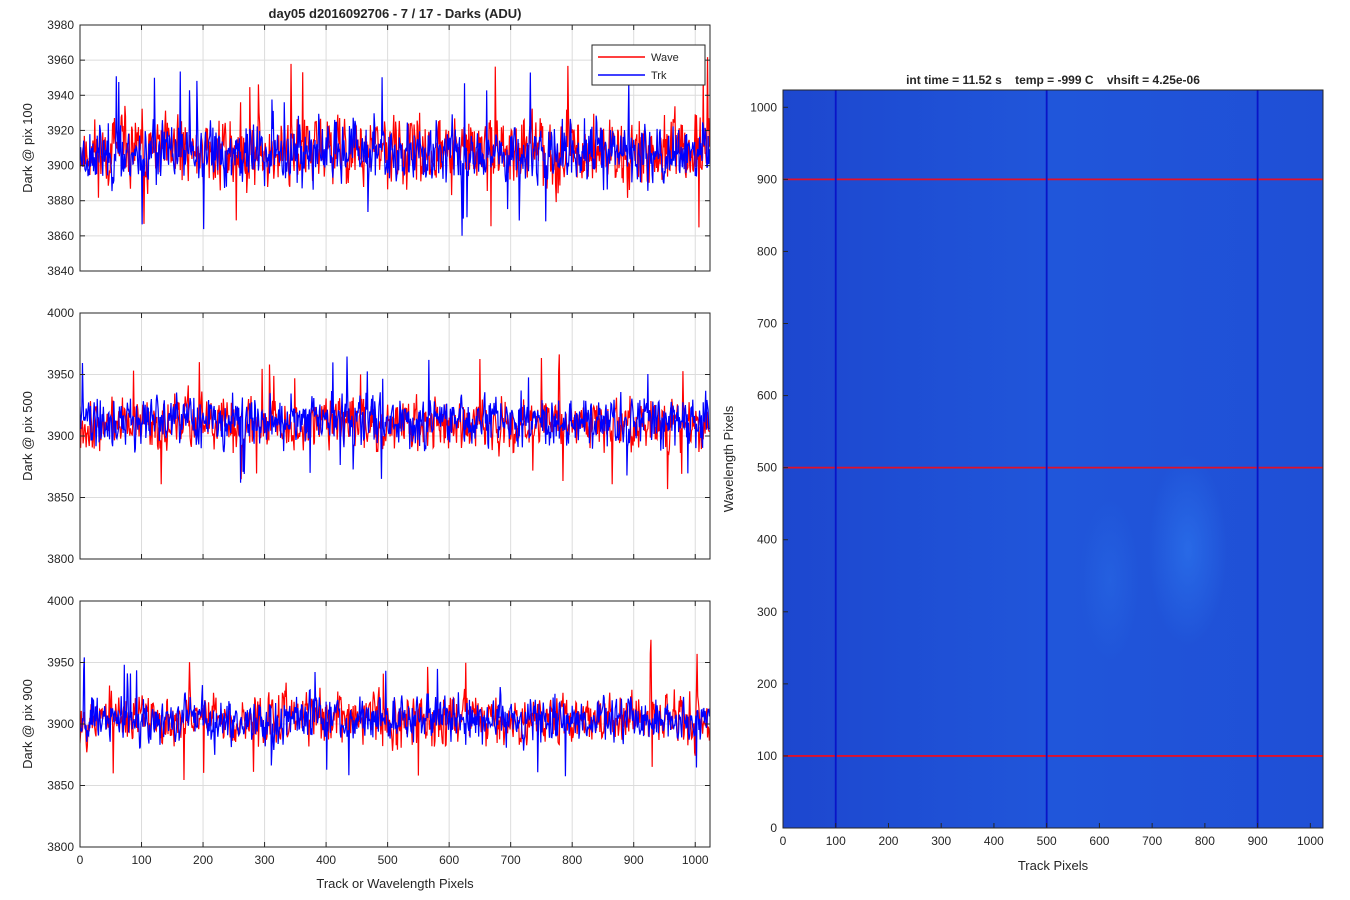 The height and width of the screenshot is (900, 1350). I want to click on series-line-wave, so click(395, 422).